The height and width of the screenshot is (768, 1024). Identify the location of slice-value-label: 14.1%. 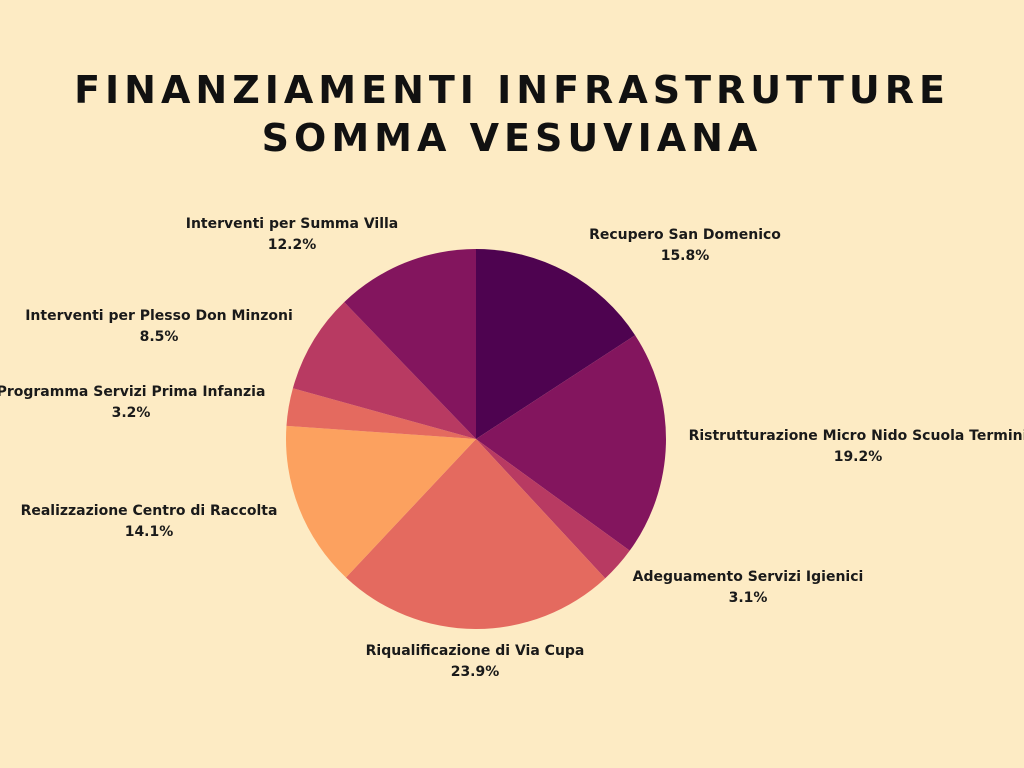
(149, 532).